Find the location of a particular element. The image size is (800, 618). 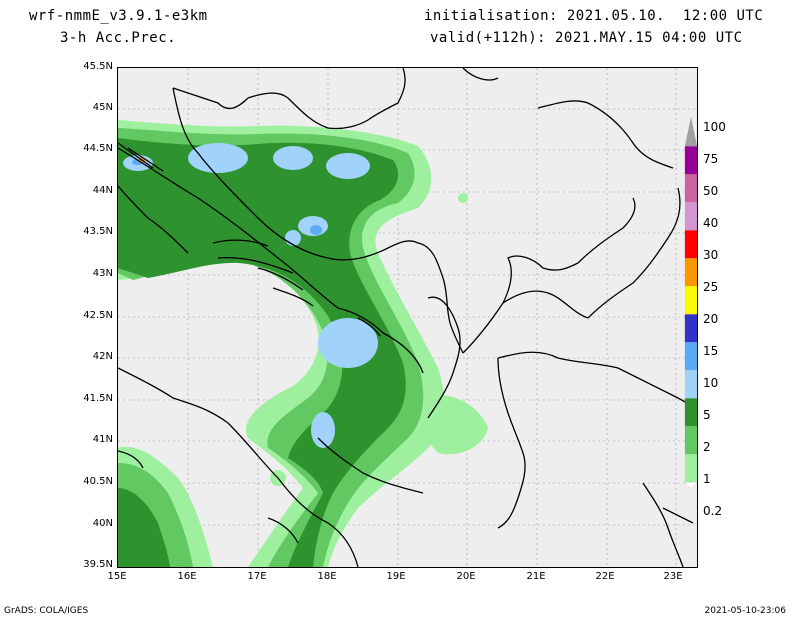

colorbar-label: 50 is located at coordinates (711, 191).